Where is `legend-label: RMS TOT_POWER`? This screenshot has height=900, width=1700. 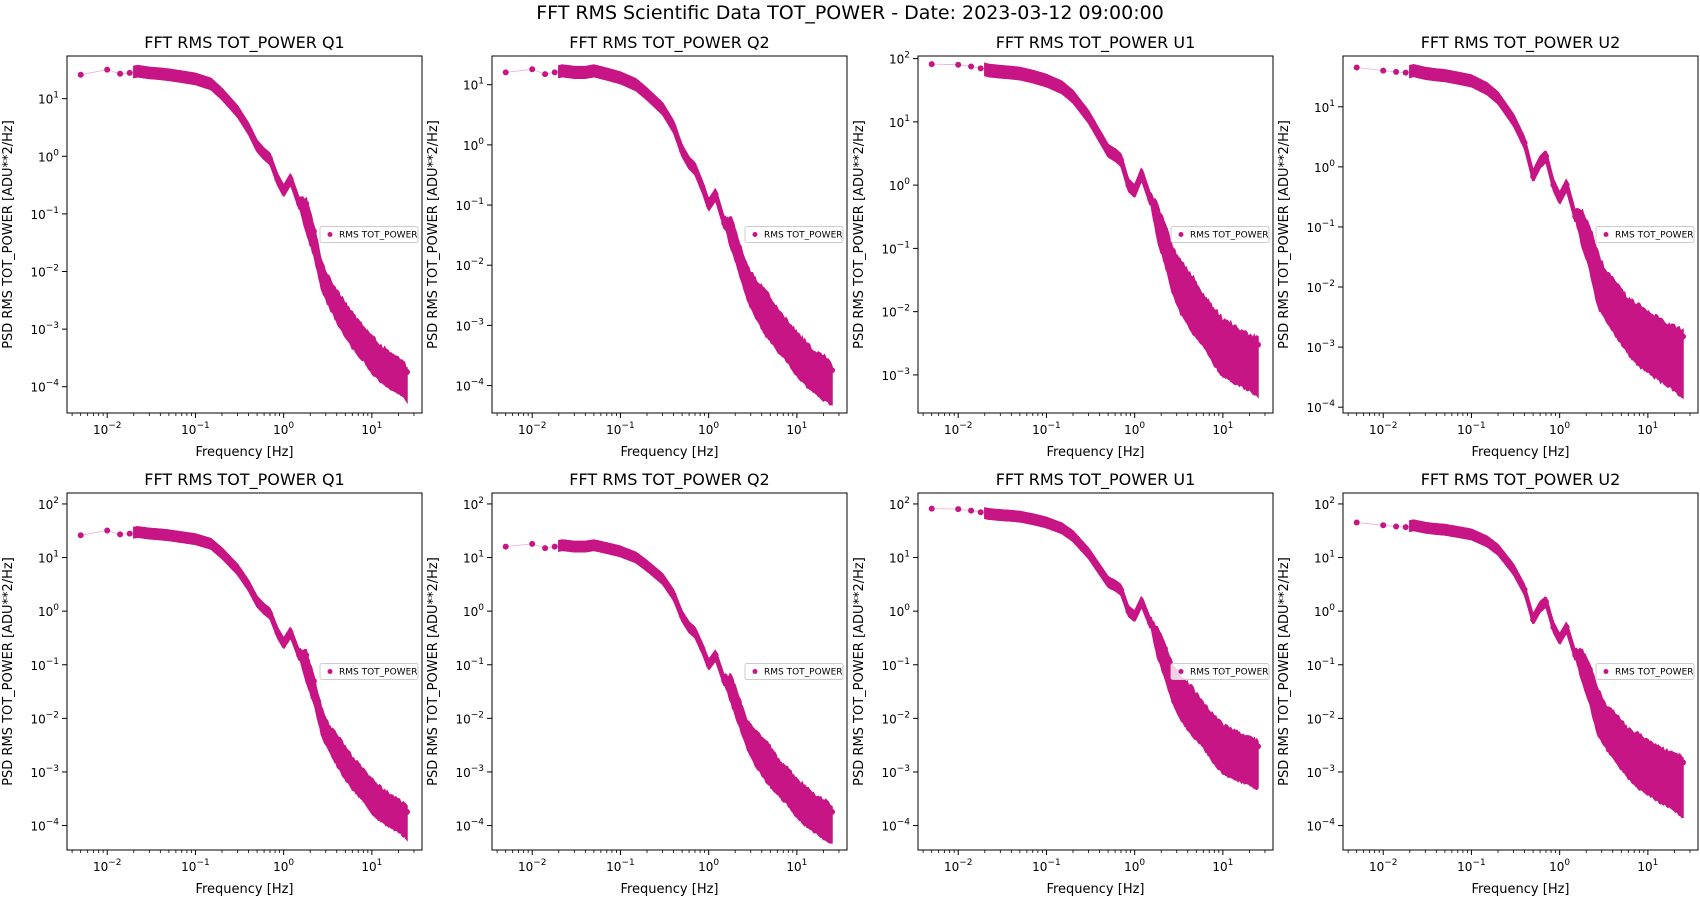 legend-label: RMS TOT_POWER is located at coordinates (803, 673).